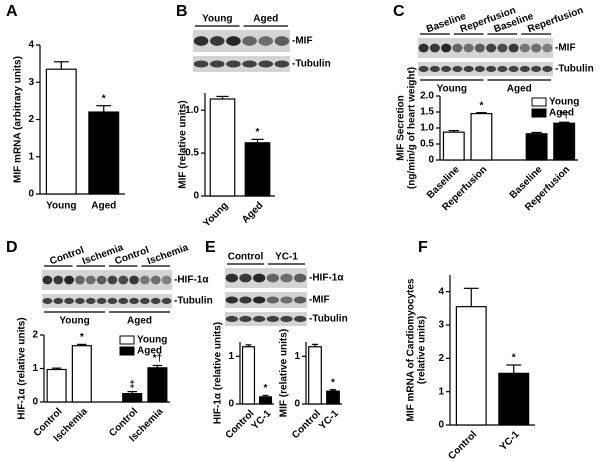  What do you see at coordinates (399, 11) in the screenshot?
I see `panel-letter: C` at bounding box center [399, 11].